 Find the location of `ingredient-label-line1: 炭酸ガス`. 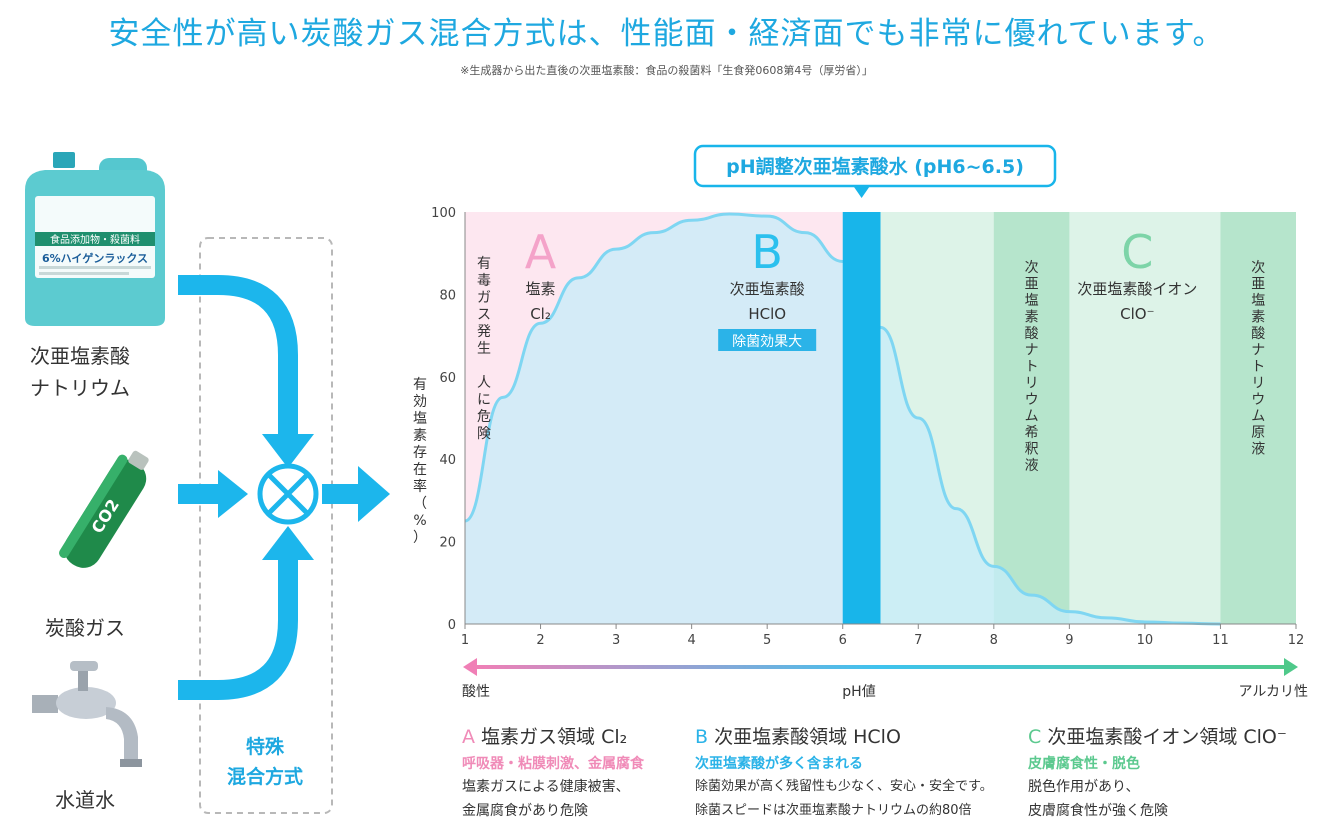

ingredient-label-line1: 炭酸ガス is located at coordinates (85, 628).